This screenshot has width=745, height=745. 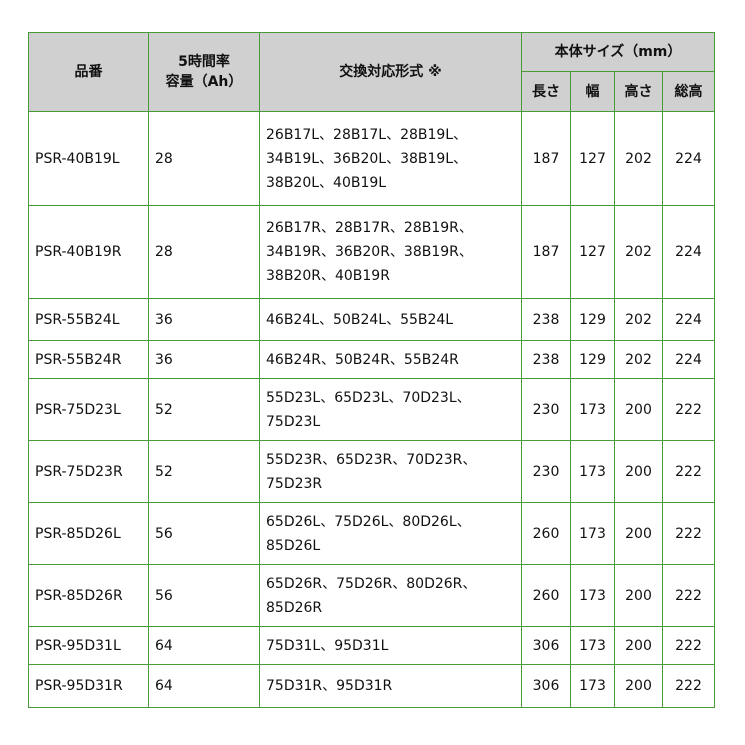 What do you see at coordinates (88, 72) in the screenshot?
I see `header-part: 品番` at bounding box center [88, 72].